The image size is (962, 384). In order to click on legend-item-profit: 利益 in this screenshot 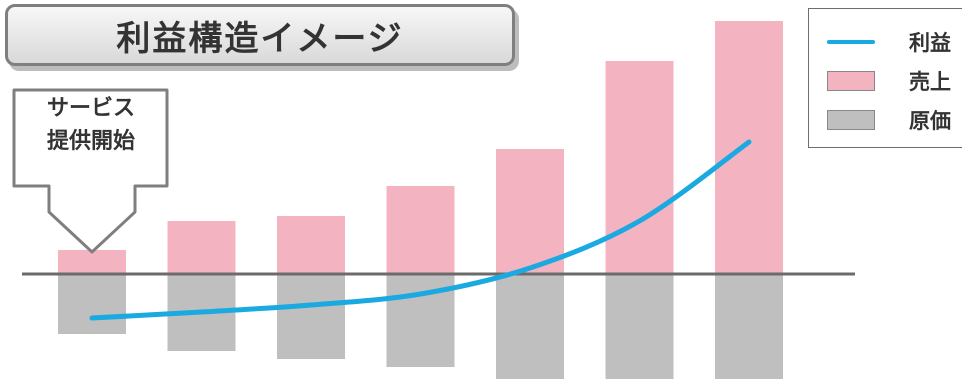, I will do `click(889, 42)`.